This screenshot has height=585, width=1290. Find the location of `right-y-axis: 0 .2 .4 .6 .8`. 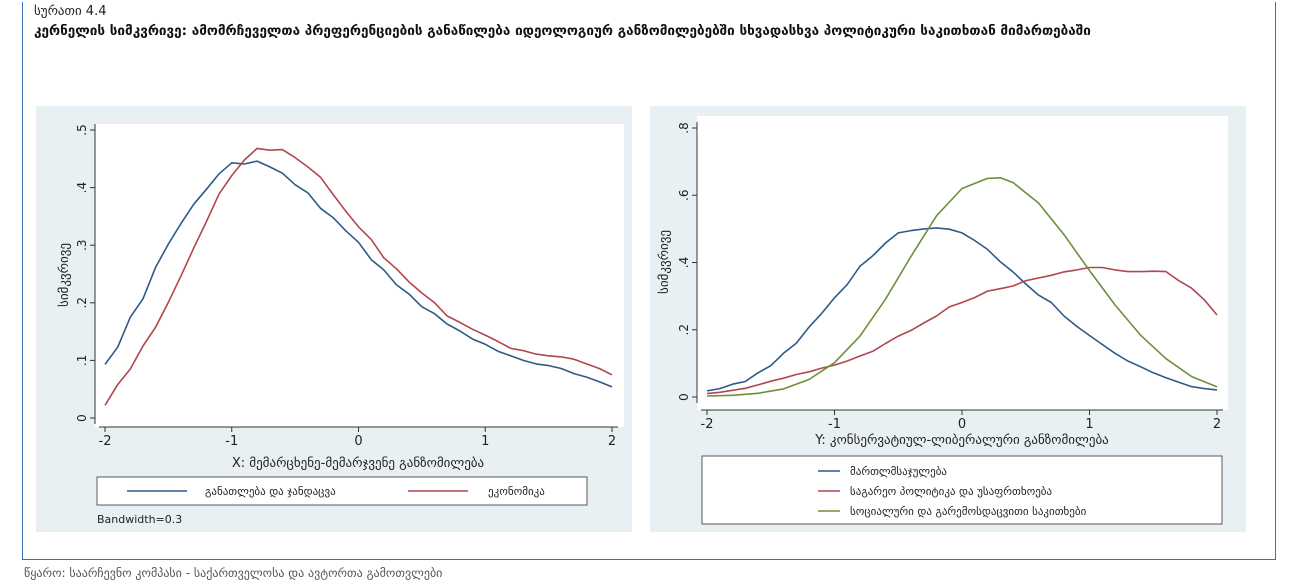

right-y-axis: 0 .2 .4 .6 .8 is located at coordinates (687, 262).